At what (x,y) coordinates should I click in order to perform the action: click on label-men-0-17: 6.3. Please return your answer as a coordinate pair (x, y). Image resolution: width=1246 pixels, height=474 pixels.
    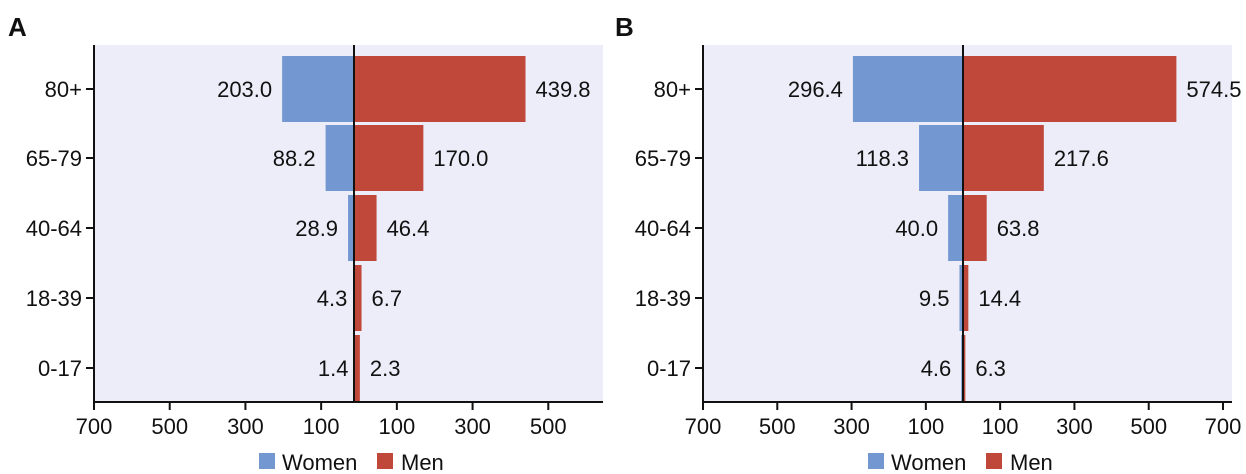
    Looking at the image, I should click on (990, 368).